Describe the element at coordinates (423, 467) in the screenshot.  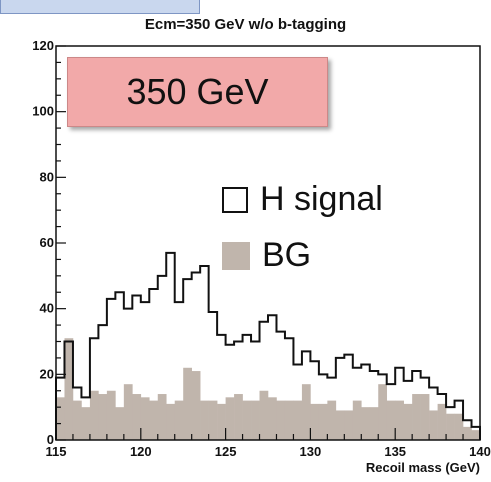
I see `x-axis-label: Recoil mass (GeV)` at that location.